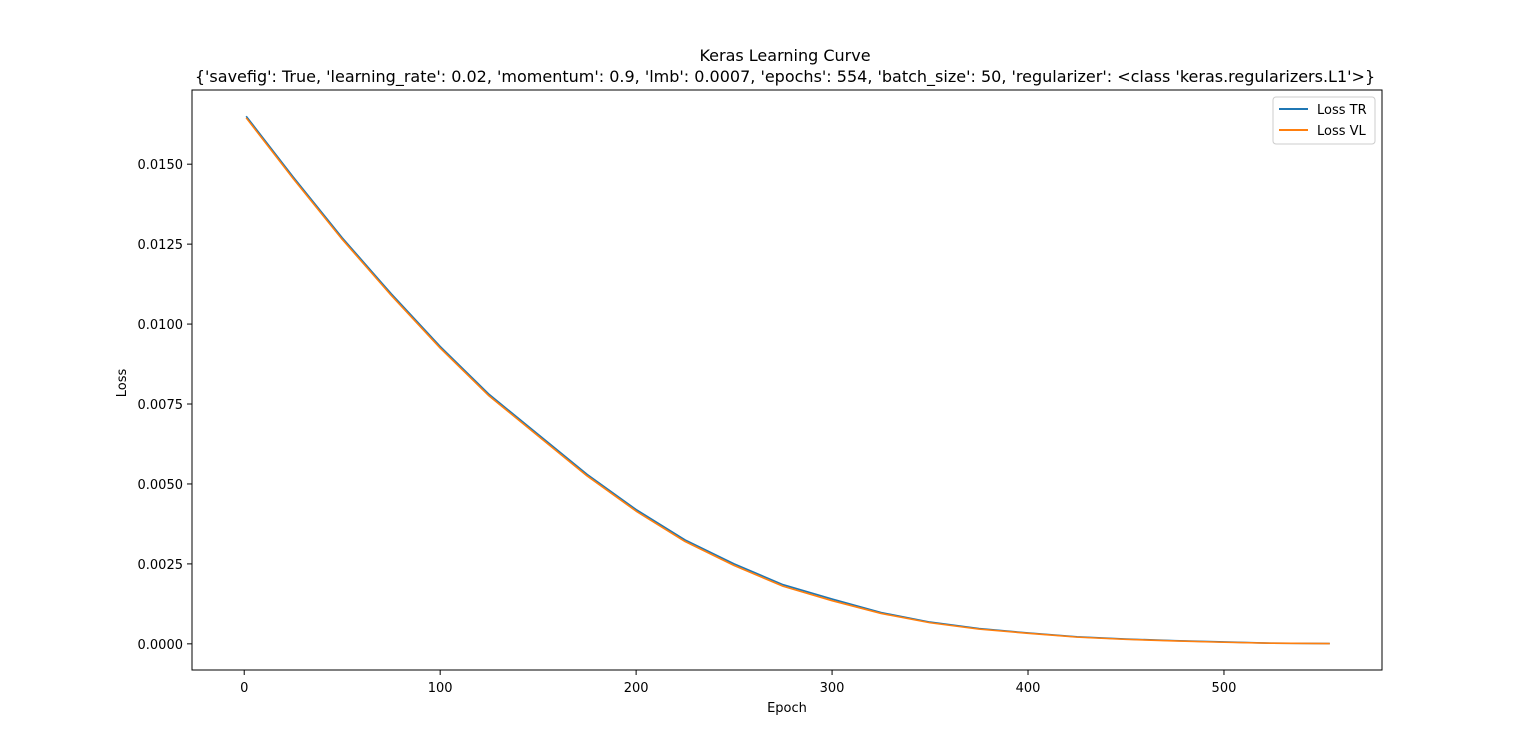 Image resolution: width=1536 pixels, height=754 pixels. I want to click on x-tick-label: 400, so click(1028, 688).